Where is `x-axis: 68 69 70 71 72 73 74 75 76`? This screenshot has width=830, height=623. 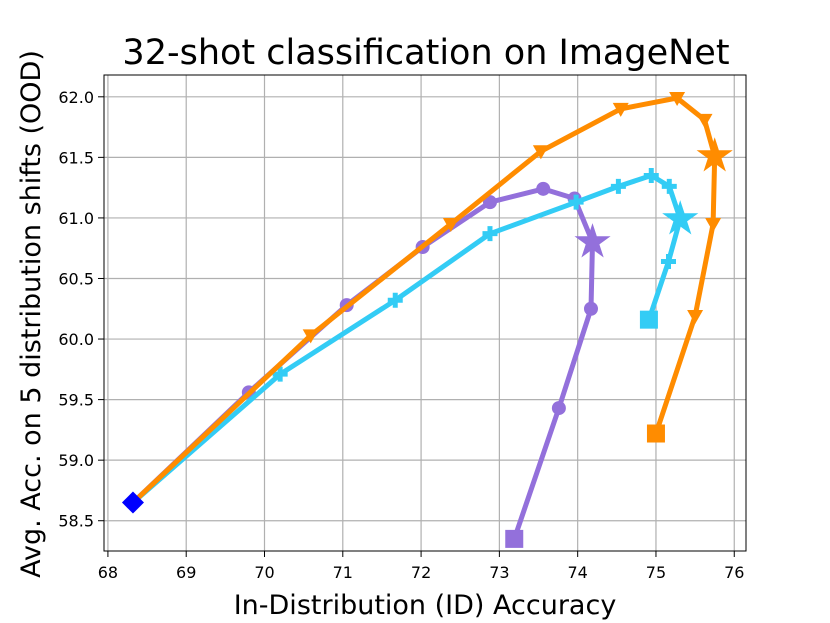 x-axis: 68 69 70 71 72 73 74 75 76 is located at coordinates (421, 566).